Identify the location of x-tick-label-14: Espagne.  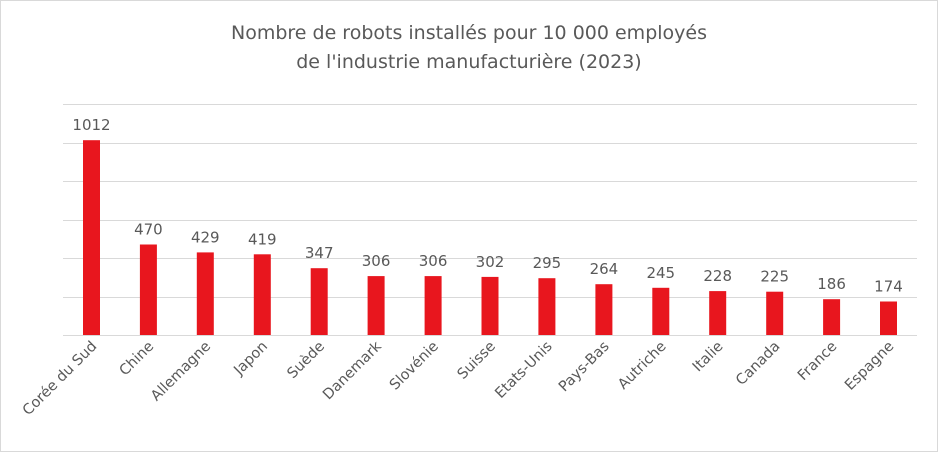
(869, 365).